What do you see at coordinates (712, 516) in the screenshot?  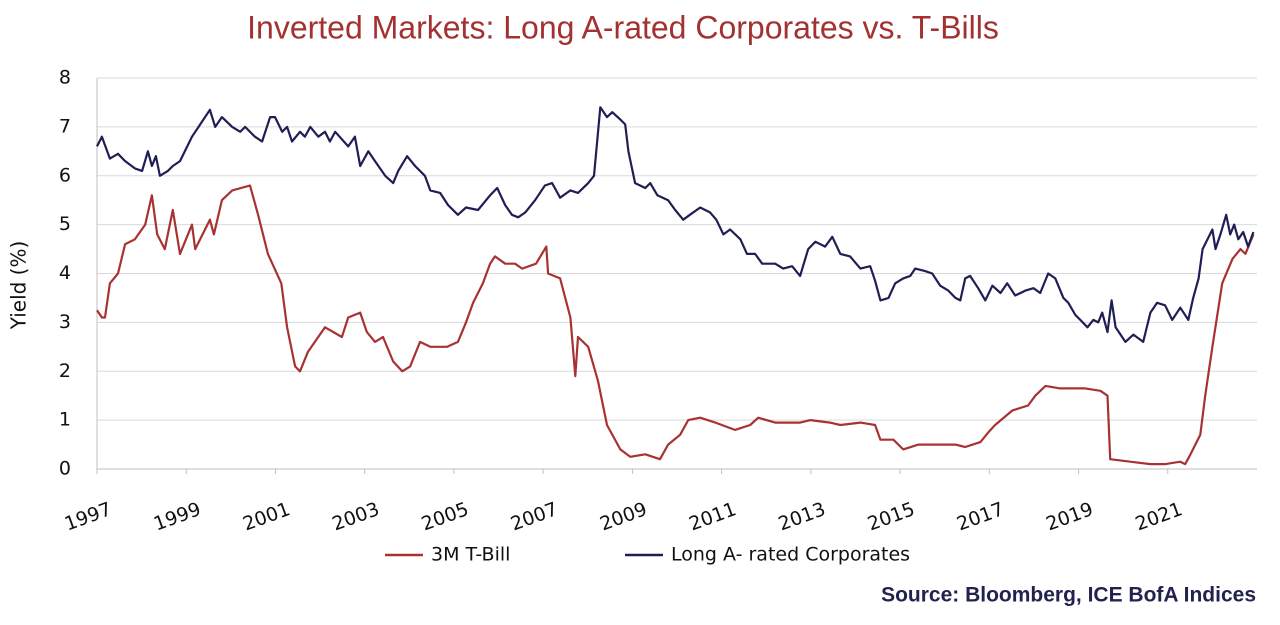 I see `x-tick-label: 2011` at bounding box center [712, 516].